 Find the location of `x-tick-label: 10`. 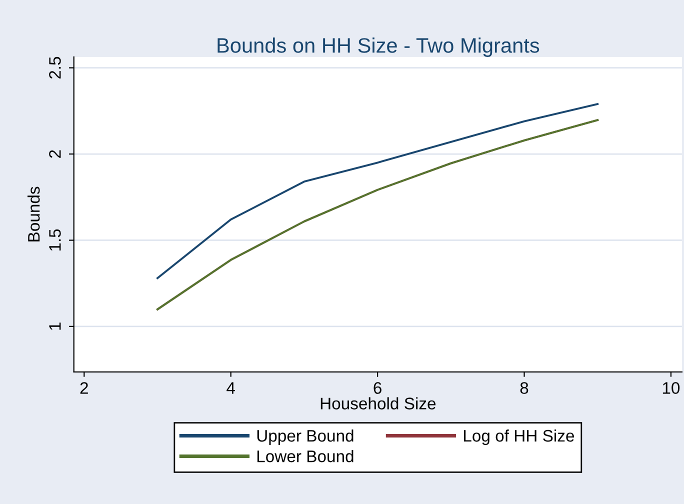

x-tick-label: 10 is located at coordinates (671, 388).